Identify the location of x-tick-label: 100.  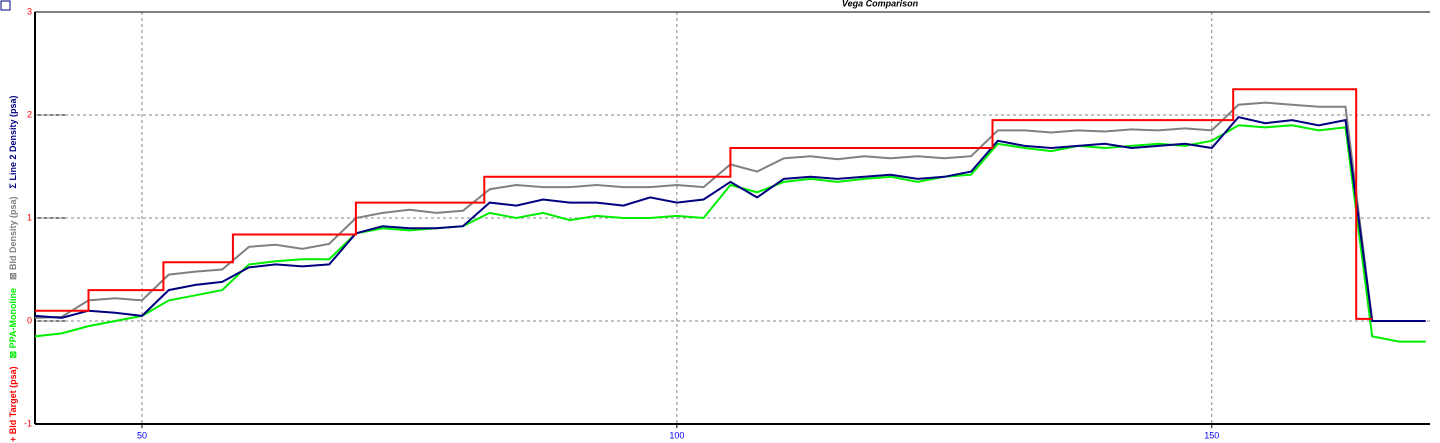
(676, 435).